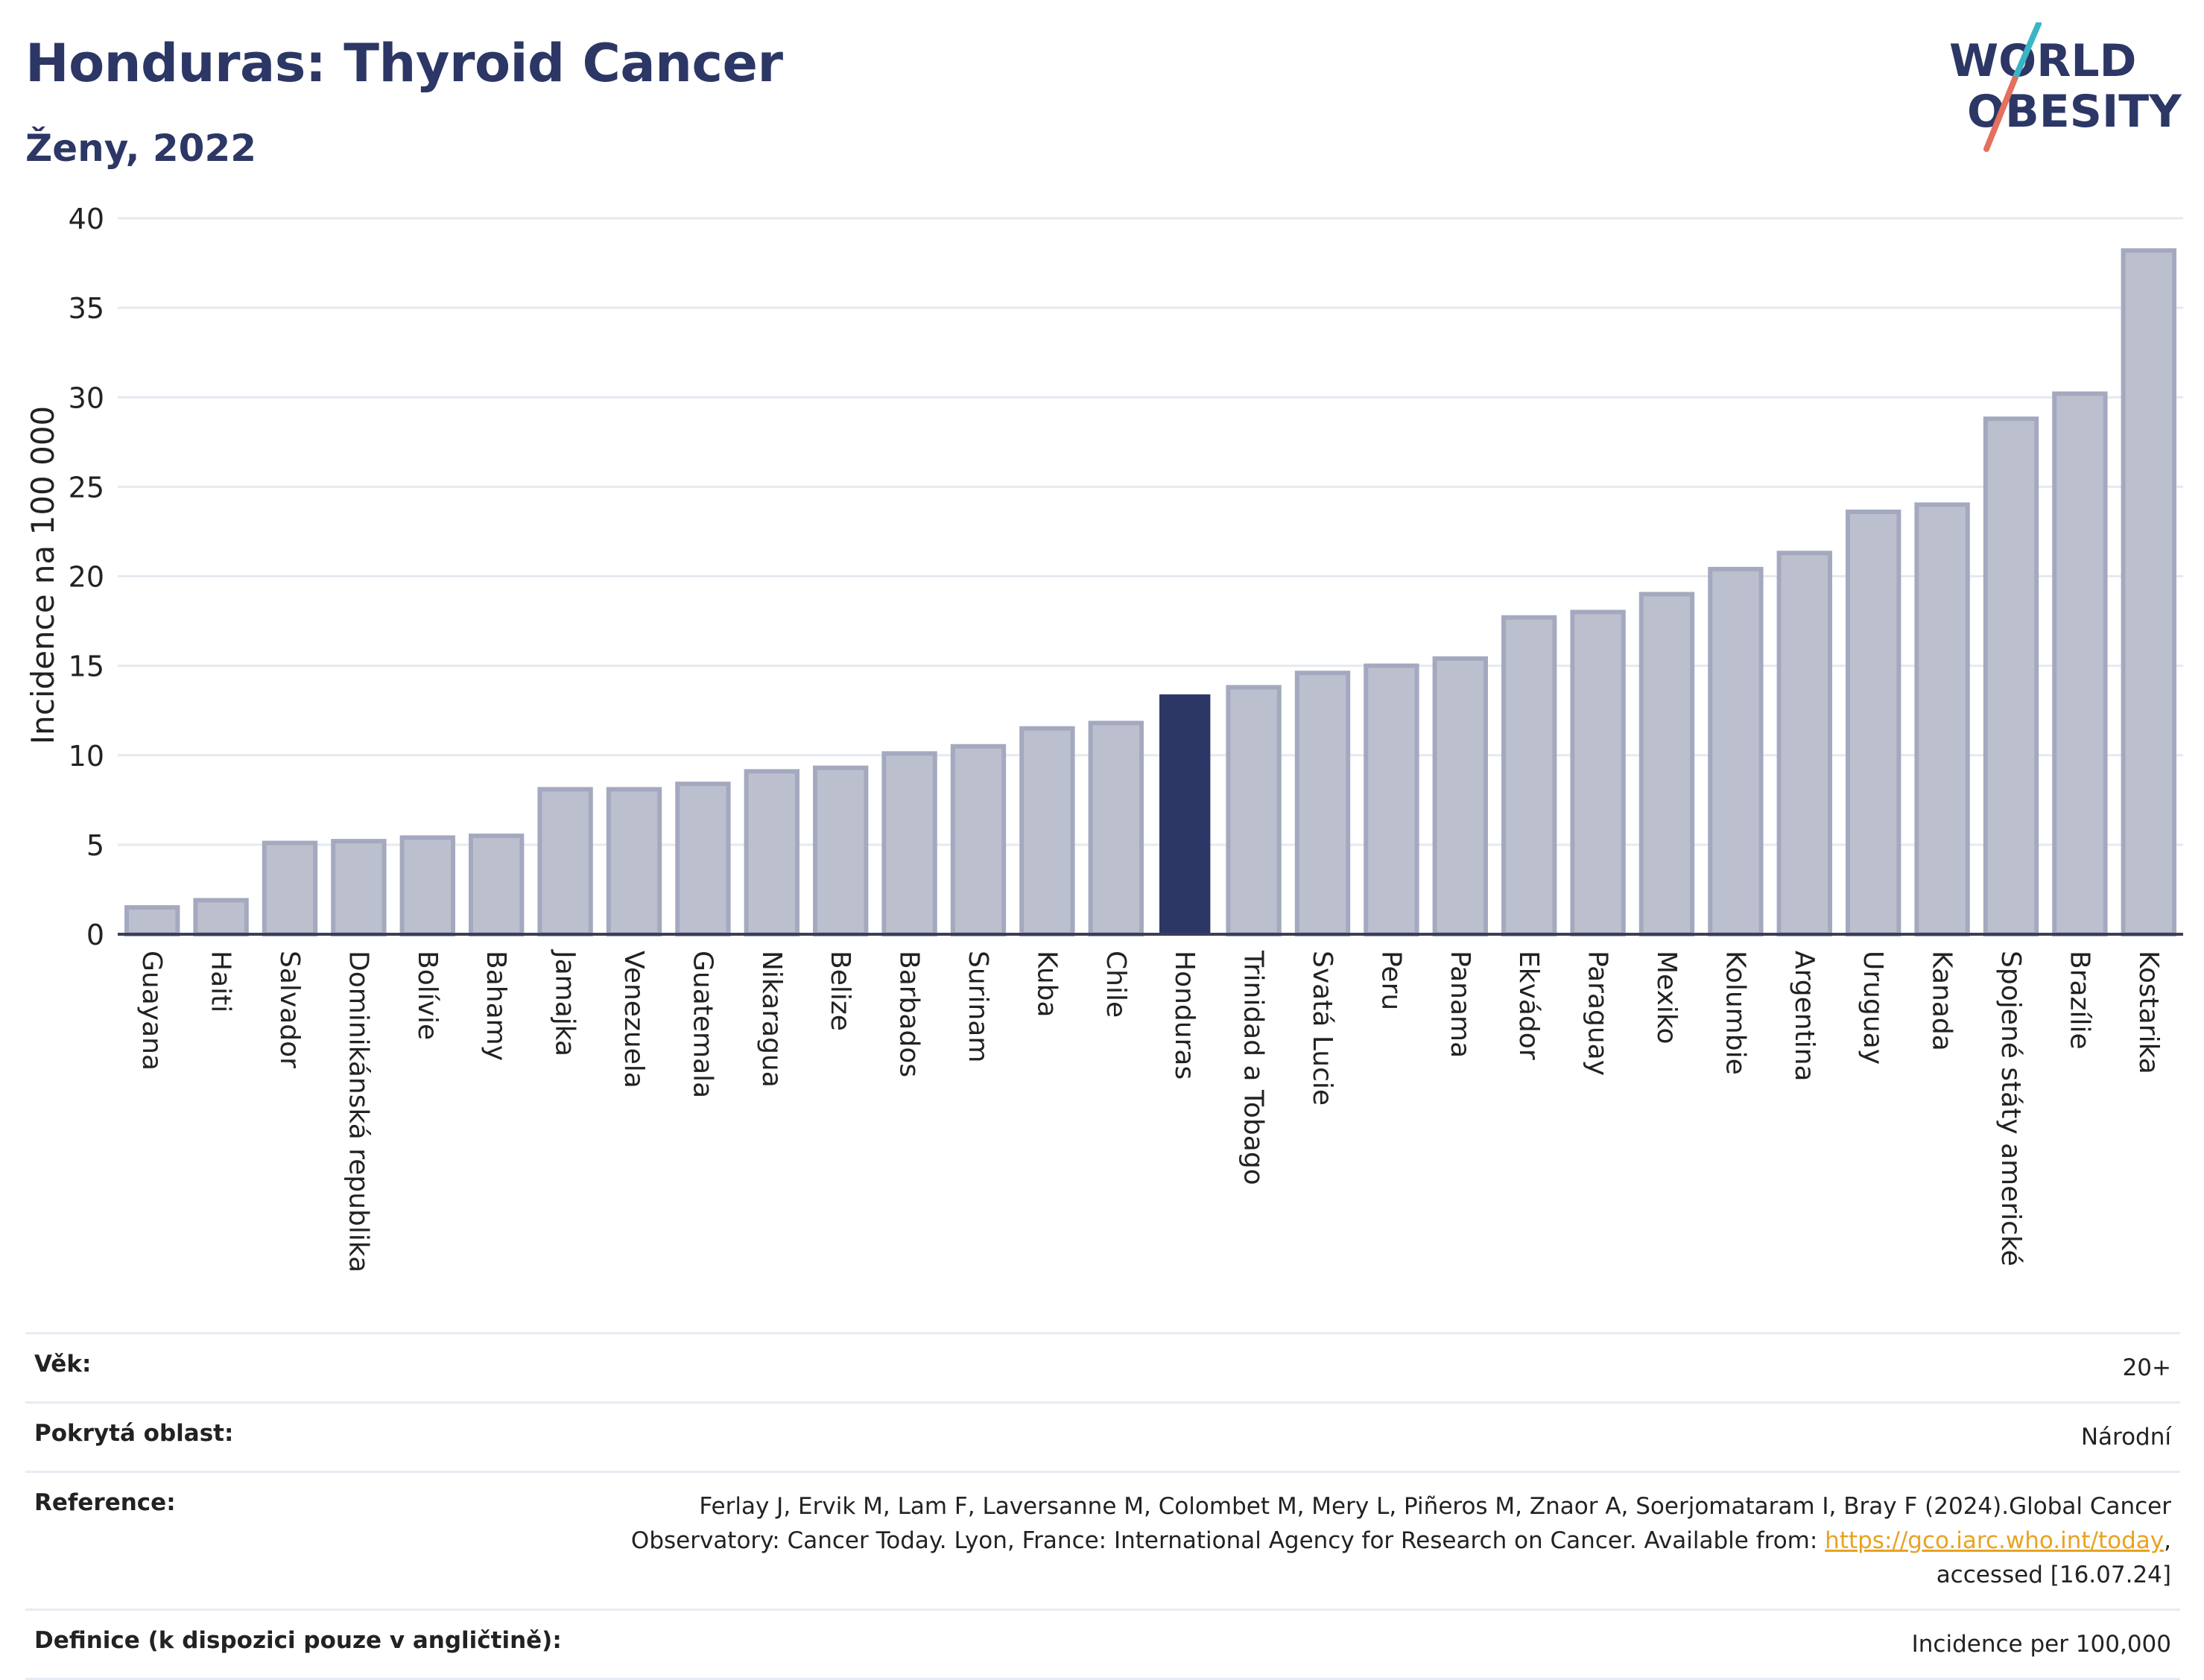 This screenshot has height=1680, width=2204. What do you see at coordinates (290, 888) in the screenshot?
I see `bar-salvador` at bounding box center [290, 888].